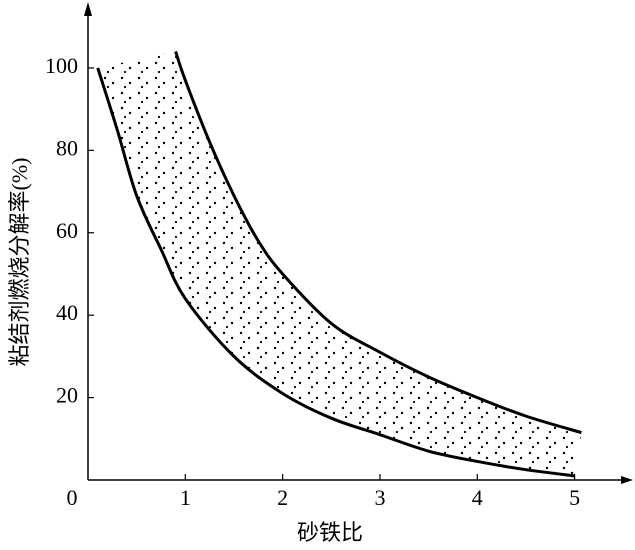  What do you see at coordinates (282, 497) in the screenshot?
I see `x-tick-label: 2` at bounding box center [282, 497].